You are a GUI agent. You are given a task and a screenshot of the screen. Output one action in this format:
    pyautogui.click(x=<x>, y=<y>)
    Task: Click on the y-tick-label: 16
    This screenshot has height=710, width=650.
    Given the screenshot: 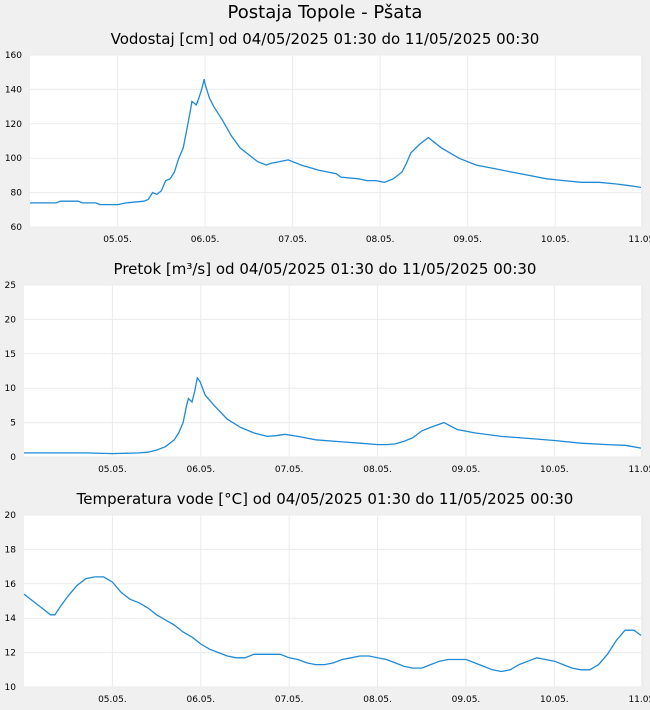 What is the action you would take?
    pyautogui.click(x=11, y=585)
    